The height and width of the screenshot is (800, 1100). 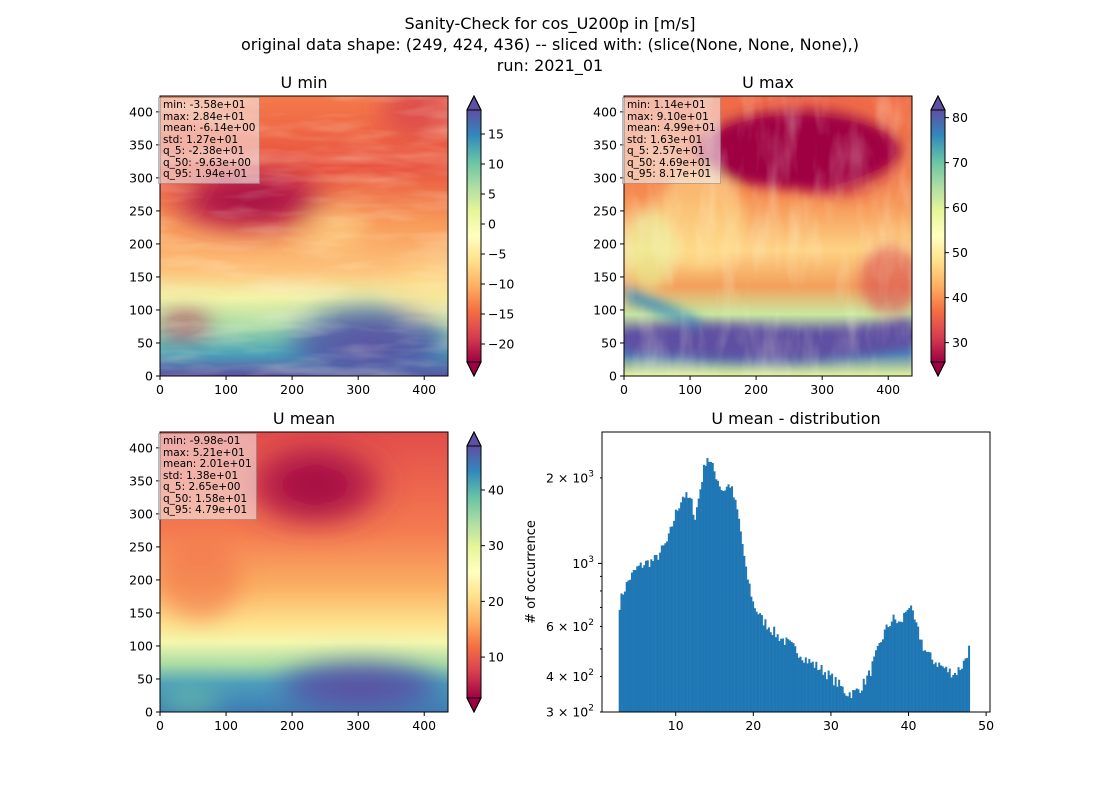 What do you see at coordinates (474, 236) in the screenshot?
I see `colorbar-outline` at bounding box center [474, 236].